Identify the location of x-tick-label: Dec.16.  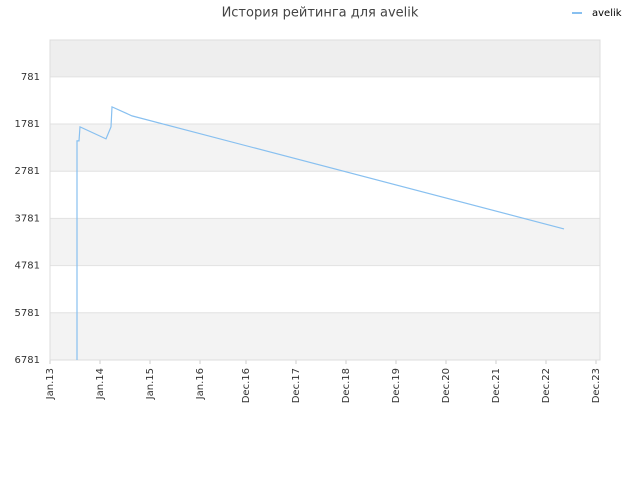
(246, 385).